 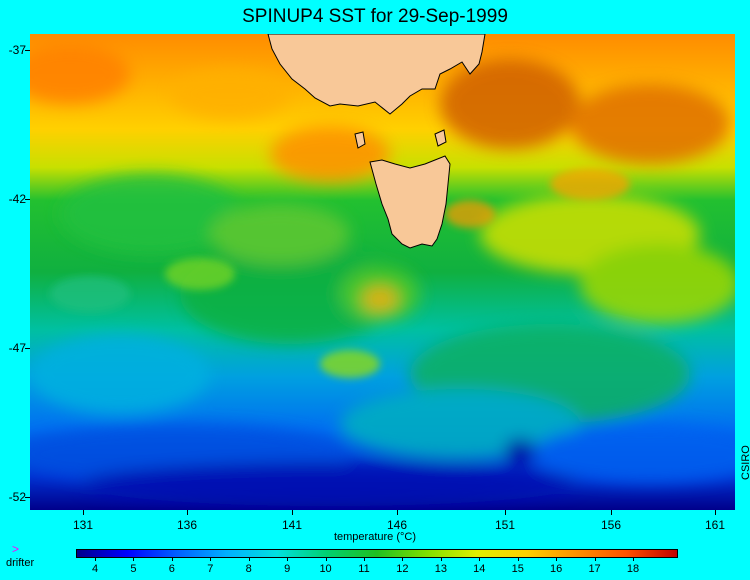 I want to click on x-tick-label: 156, so click(x=611, y=525).